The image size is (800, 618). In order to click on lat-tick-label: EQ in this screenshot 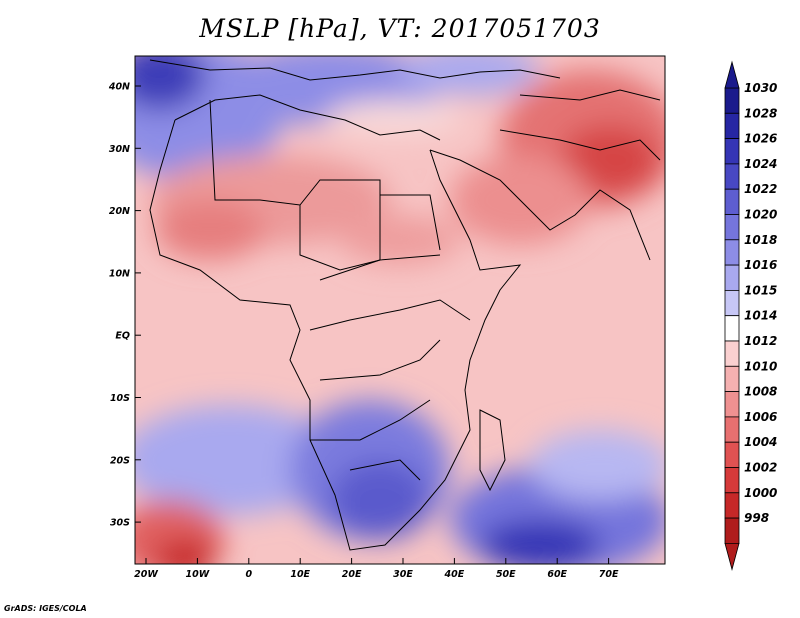, I will do `click(122, 336)`.